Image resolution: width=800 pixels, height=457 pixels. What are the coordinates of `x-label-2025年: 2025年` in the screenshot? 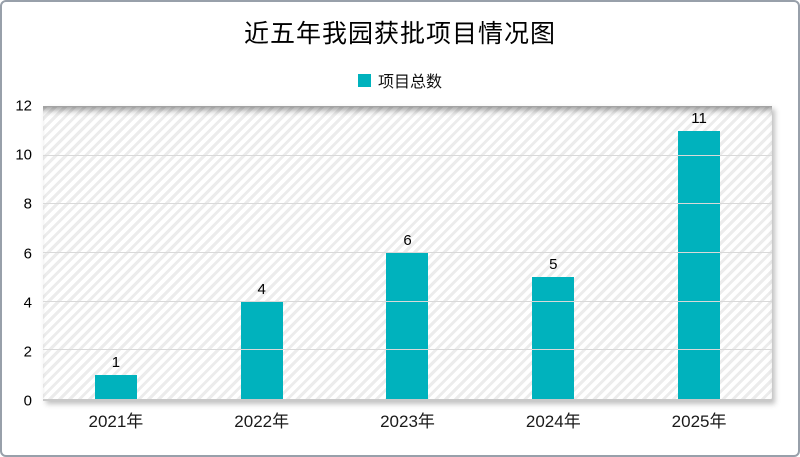 It's located at (699, 421).